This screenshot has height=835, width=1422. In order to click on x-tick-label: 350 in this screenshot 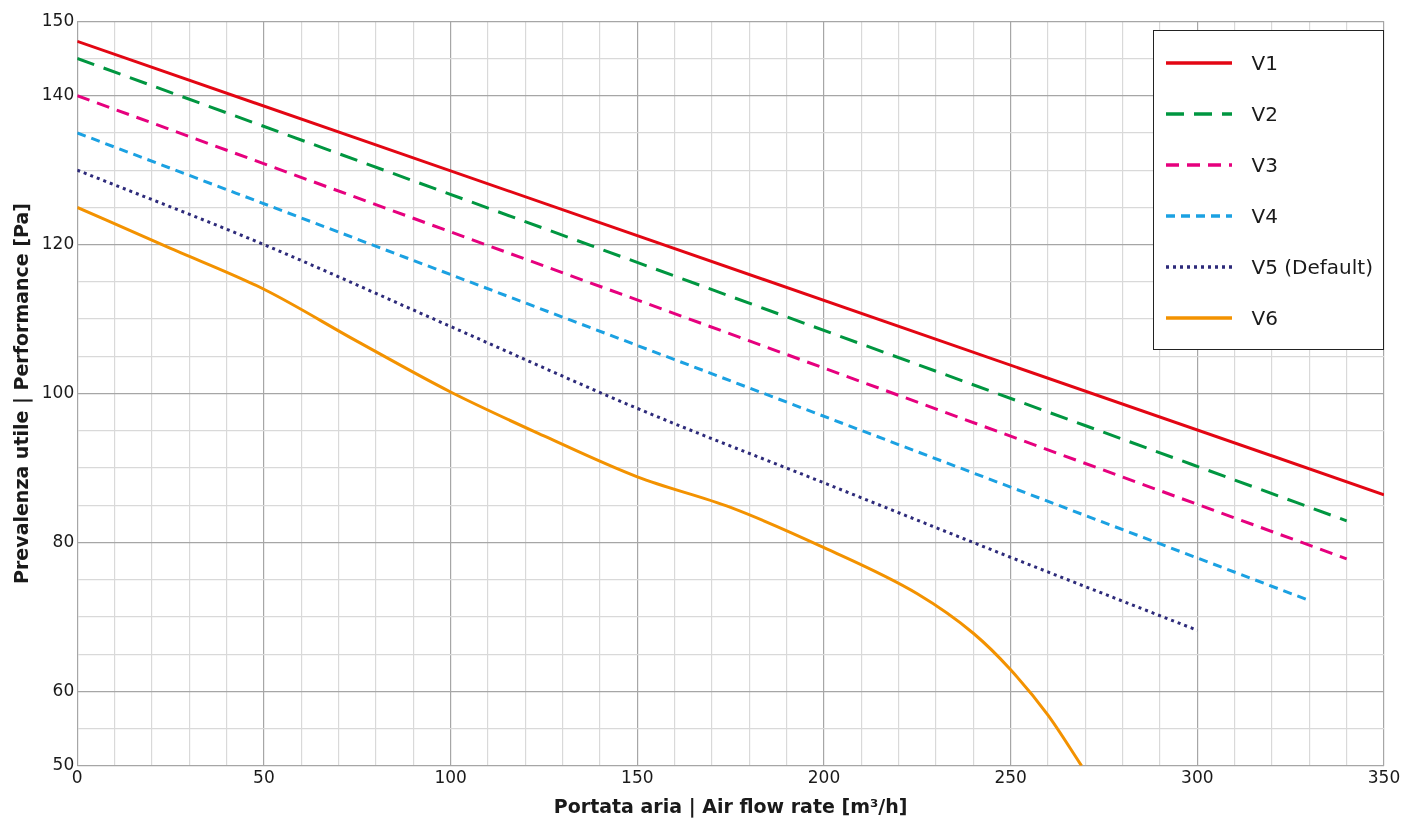, I will do `click(1384, 777)`.